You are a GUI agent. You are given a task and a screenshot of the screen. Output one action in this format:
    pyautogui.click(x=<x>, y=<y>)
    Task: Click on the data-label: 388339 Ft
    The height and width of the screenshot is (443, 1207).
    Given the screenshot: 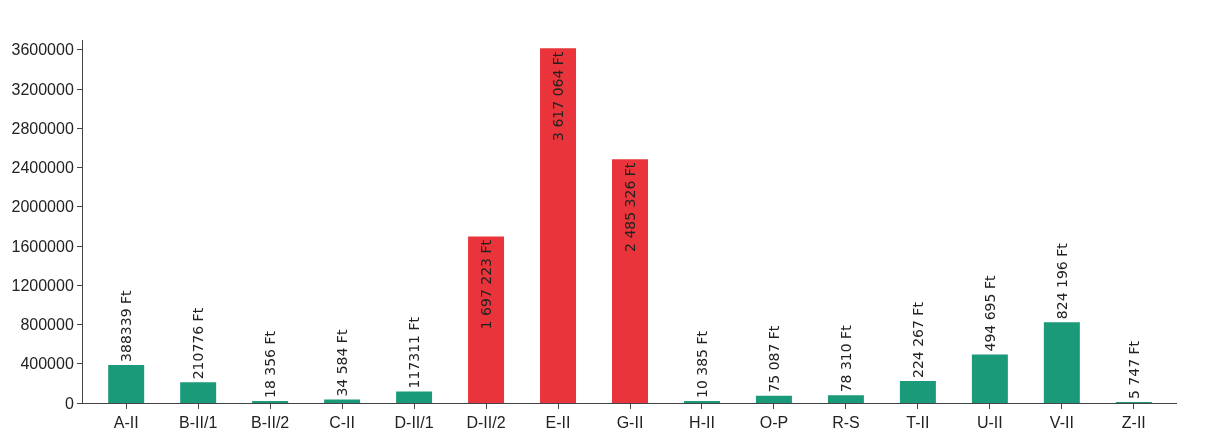 What is the action you would take?
    pyautogui.click(x=126, y=325)
    